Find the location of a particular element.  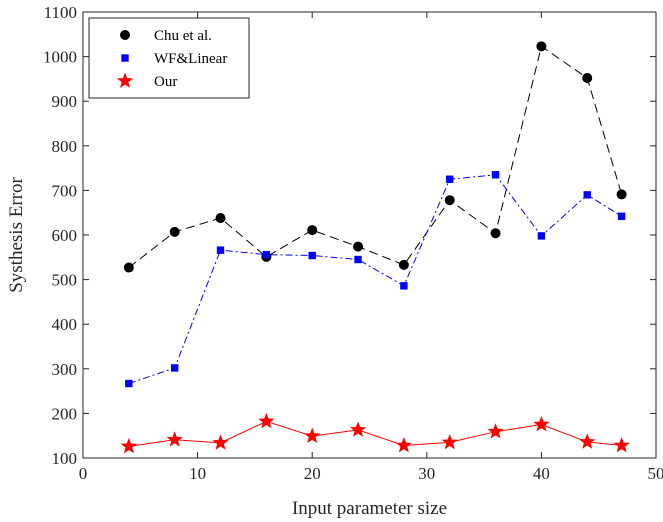

y-tick-label: 500 is located at coordinates (65, 280).